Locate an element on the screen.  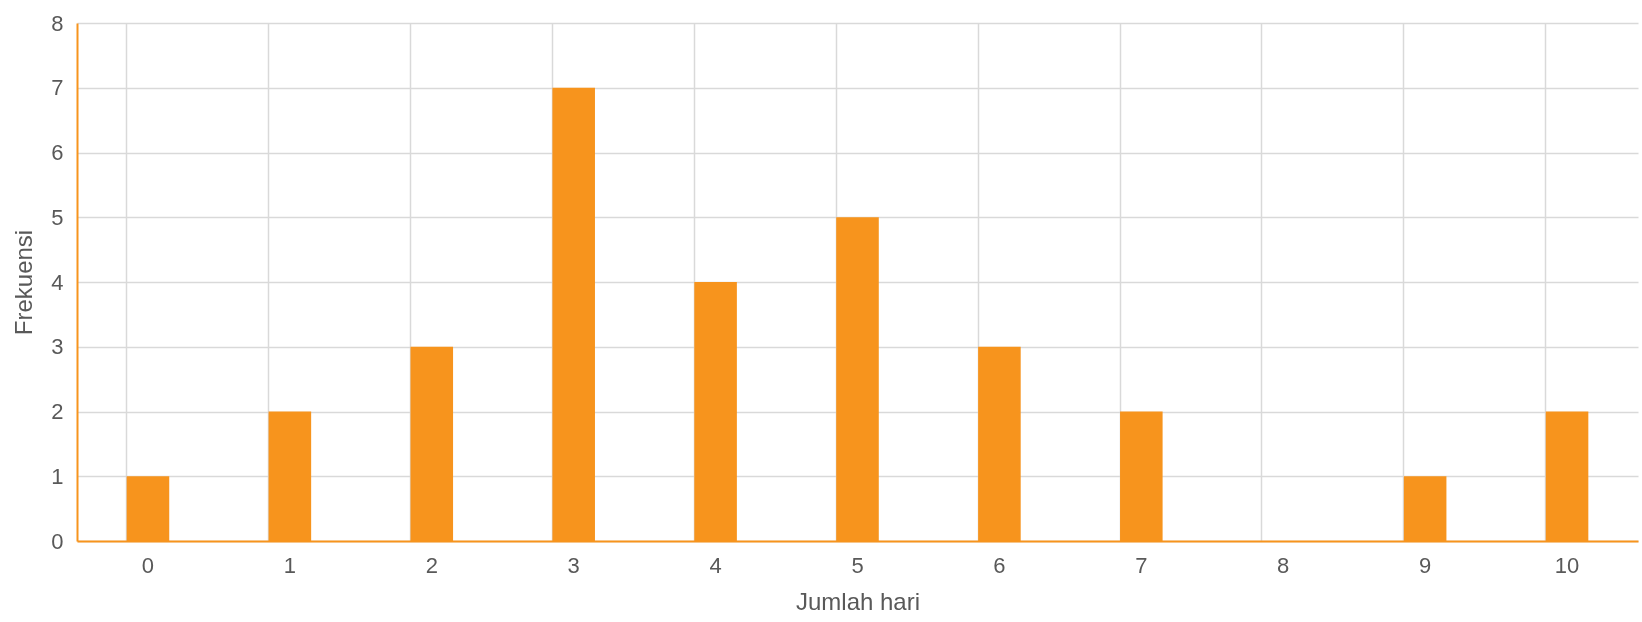
x-tick-label: 10 is located at coordinates (1567, 565).